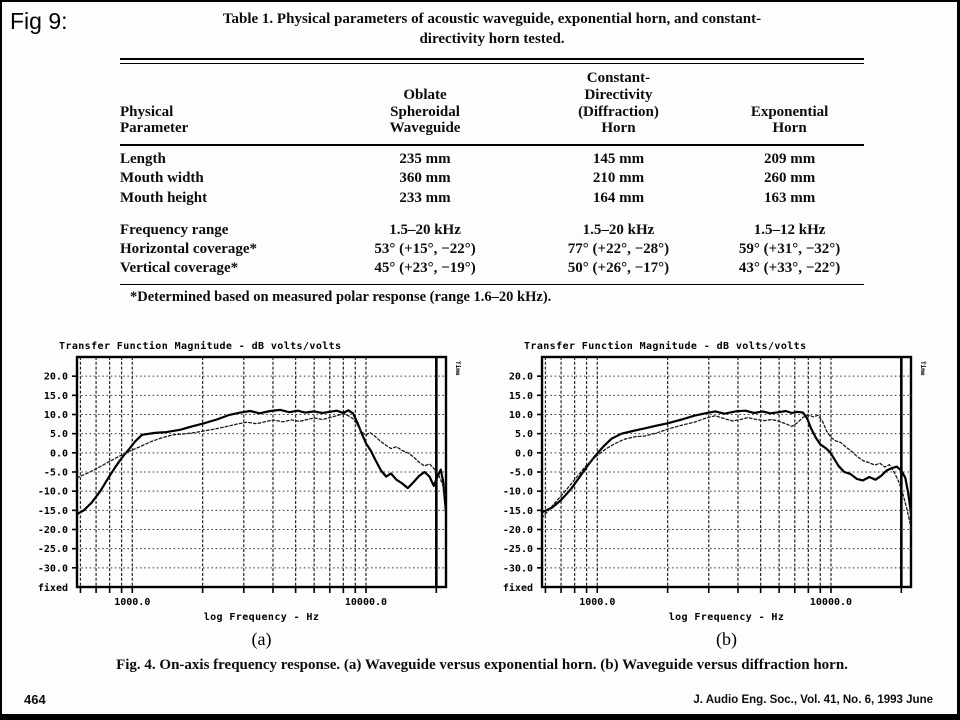  I want to click on cell-waveguide: 45° (+23°, −19°), so click(425, 268).